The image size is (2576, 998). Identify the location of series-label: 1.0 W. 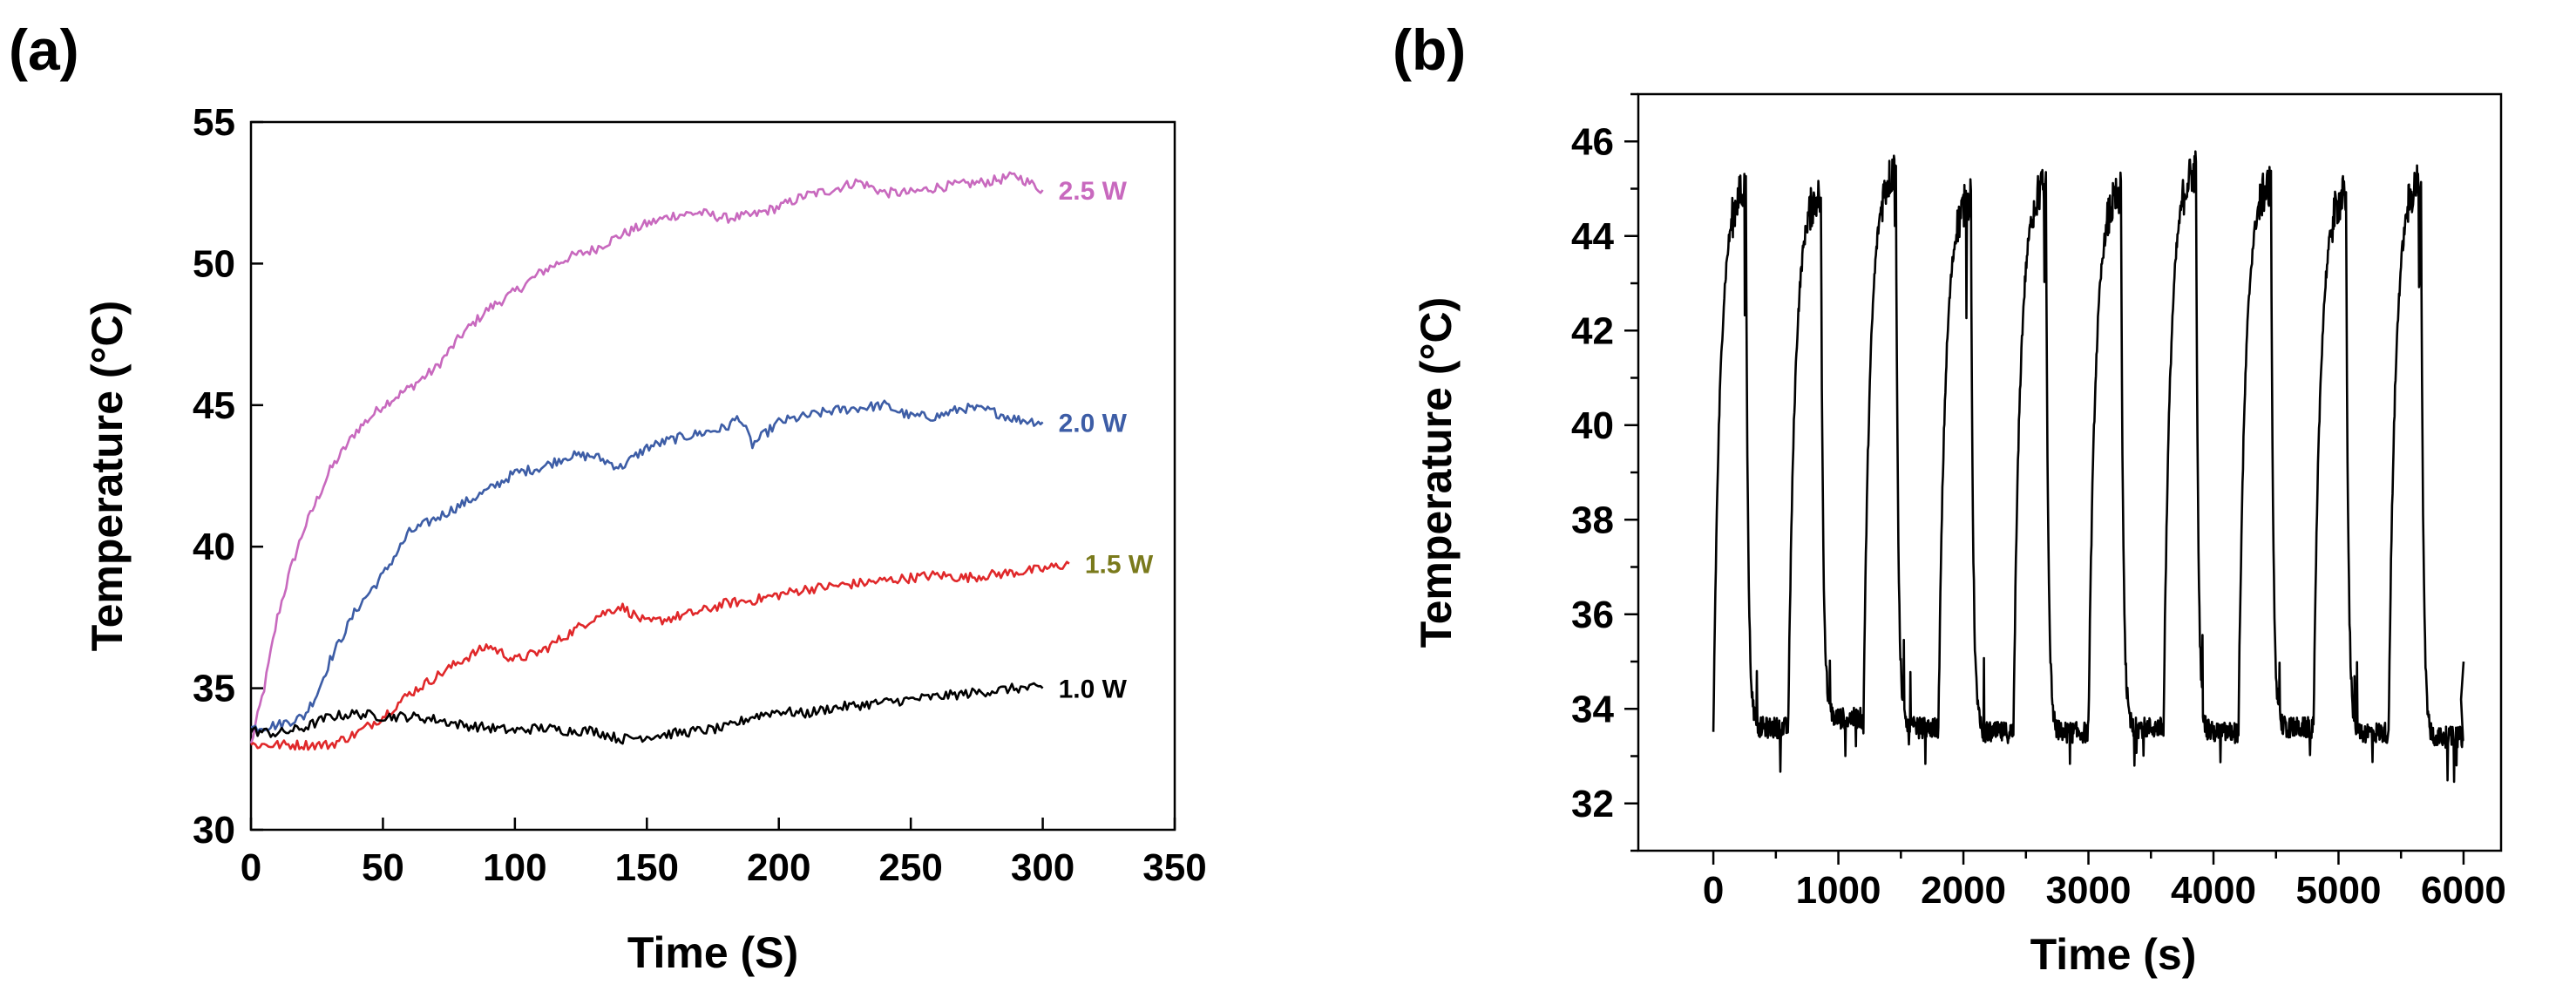
(1093, 690).